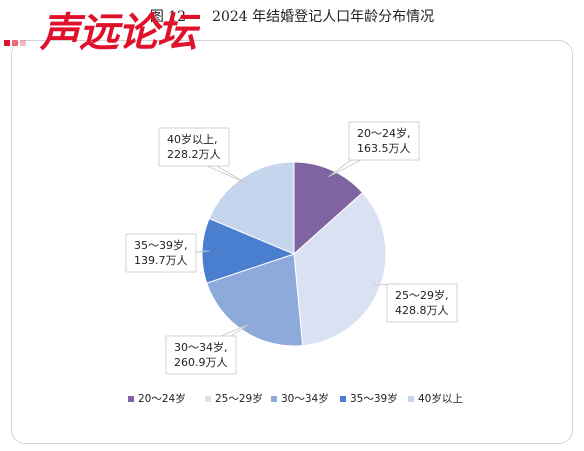 This screenshot has width=584, height=451. Describe the element at coordinates (374, 398) in the screenshot. I see `legend-label: 35～39岁` at that location.